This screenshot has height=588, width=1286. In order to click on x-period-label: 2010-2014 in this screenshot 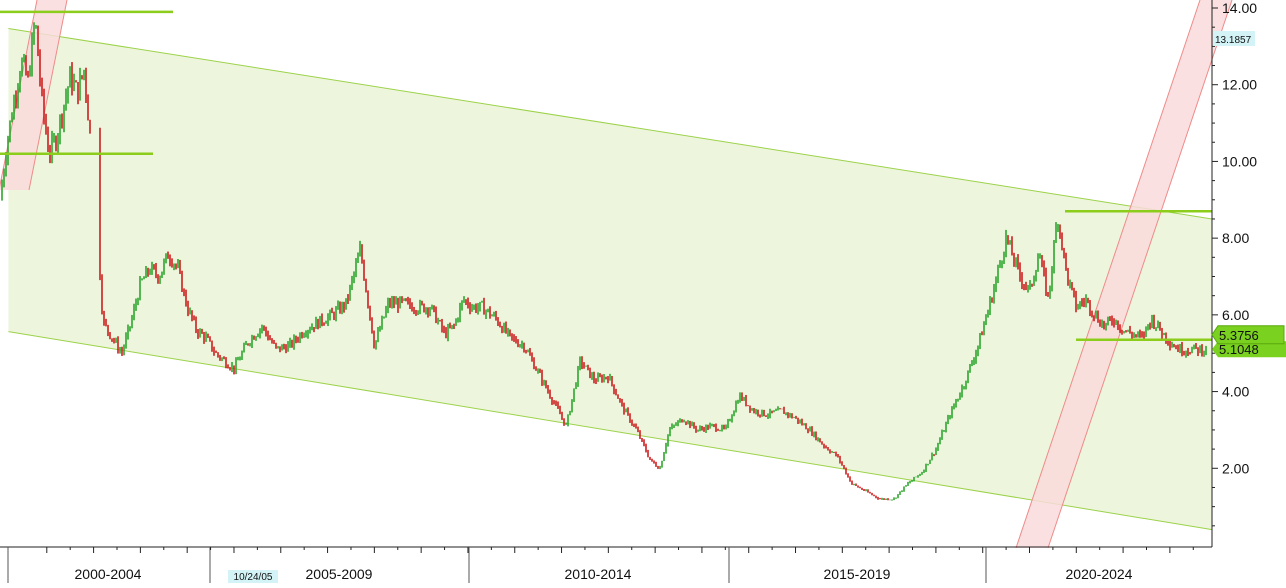, I will do `click(598, 574)`.